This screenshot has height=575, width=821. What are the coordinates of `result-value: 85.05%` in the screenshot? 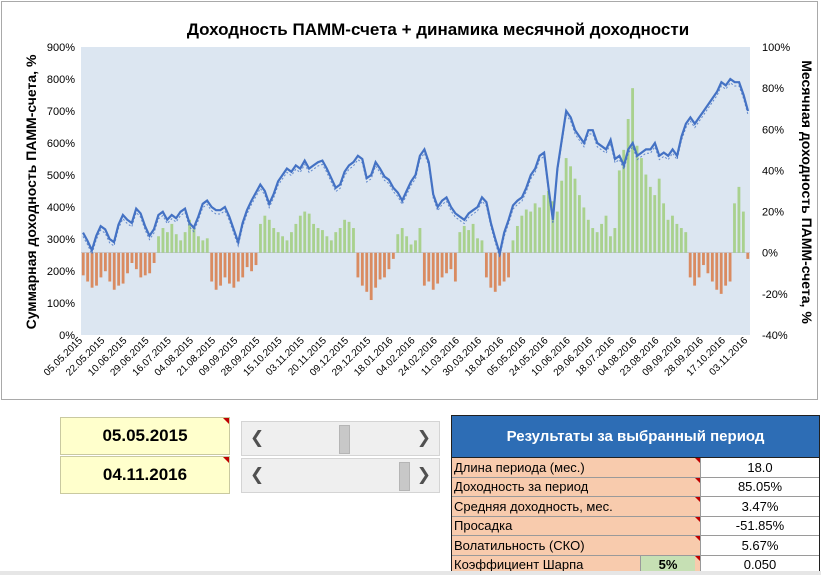 It's located at (760, 486).